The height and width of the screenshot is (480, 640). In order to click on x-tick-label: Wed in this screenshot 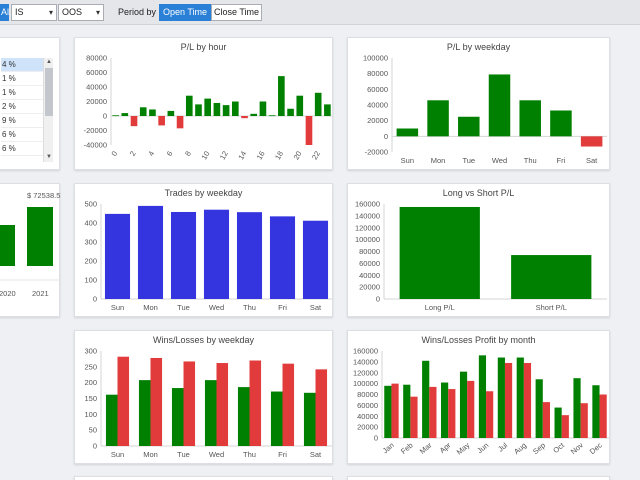, I will do `click(499, 160)`.